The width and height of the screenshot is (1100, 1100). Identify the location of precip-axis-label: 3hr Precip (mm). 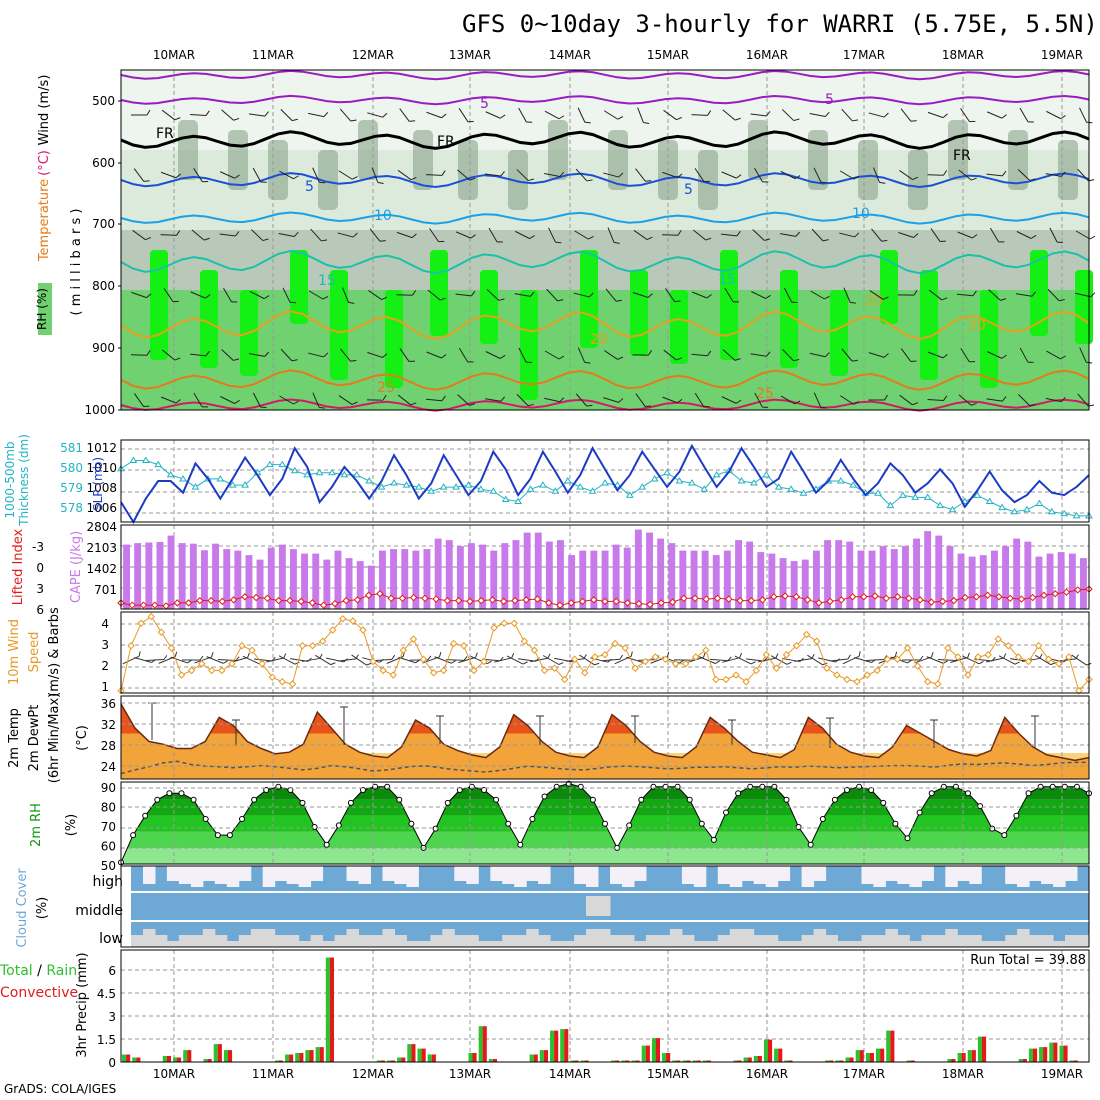
(82, 1004).